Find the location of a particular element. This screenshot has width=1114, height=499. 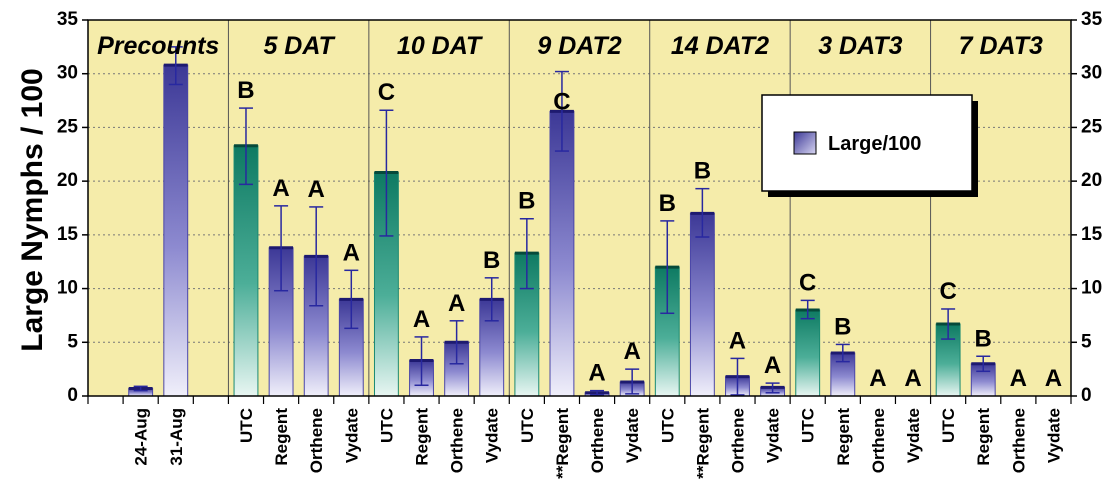

group-label: 5 DAT is located at coordinates (299, 46).